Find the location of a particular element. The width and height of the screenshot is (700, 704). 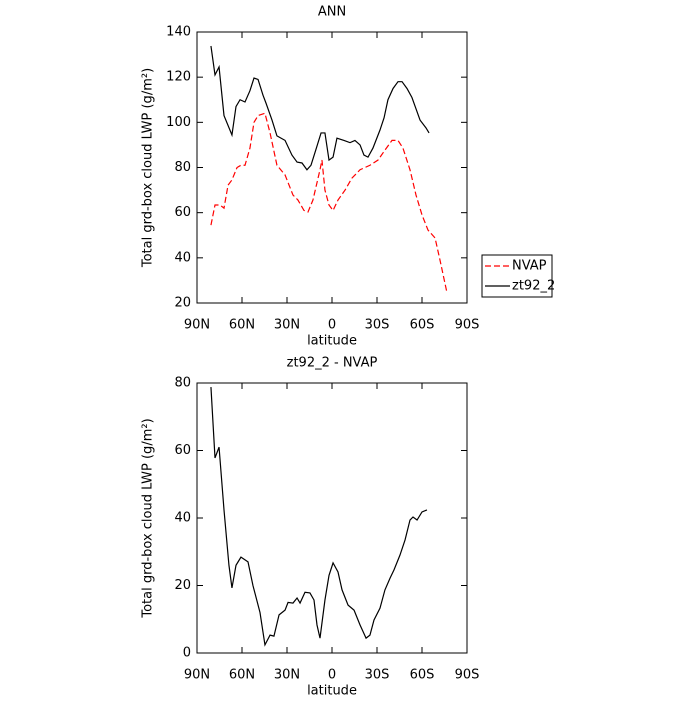

chart-title: zt92_2 - NVAP is located at coordinates (332, 363).